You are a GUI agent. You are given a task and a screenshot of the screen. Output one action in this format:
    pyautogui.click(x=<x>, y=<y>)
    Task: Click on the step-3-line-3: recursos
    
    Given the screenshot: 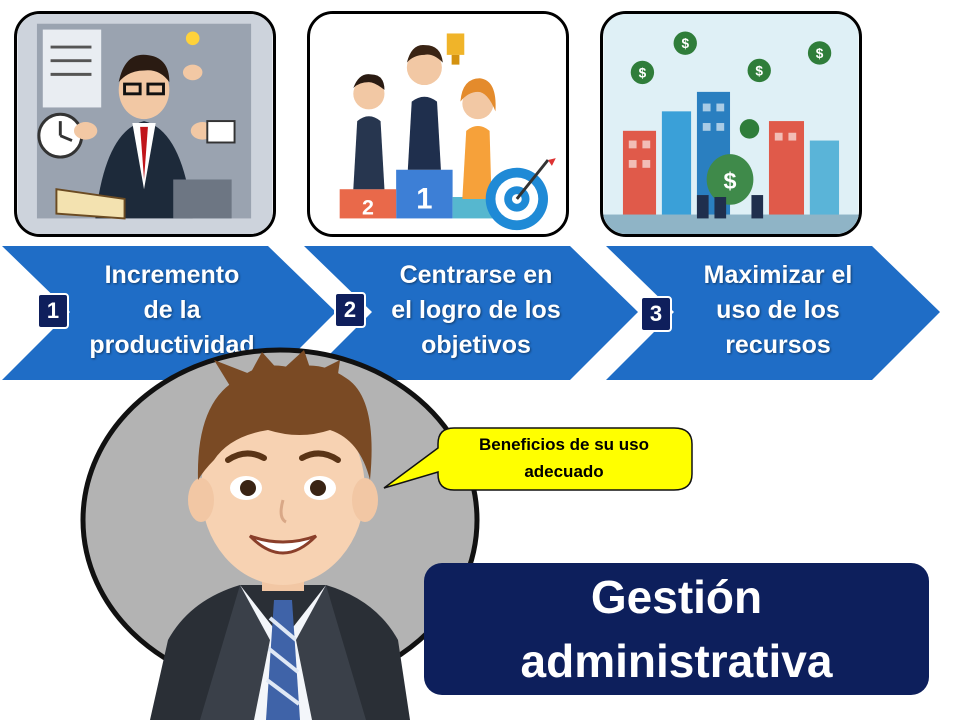 What is the action you would take?
    pyautogui.click(x=778, y=345)
    